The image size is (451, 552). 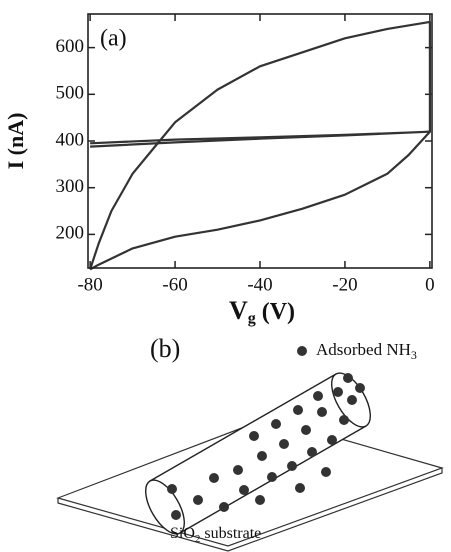 What do you see at coordinates (302, 351) in the screenshot?
I see `legend-dot` at bounding box center [302, 351].